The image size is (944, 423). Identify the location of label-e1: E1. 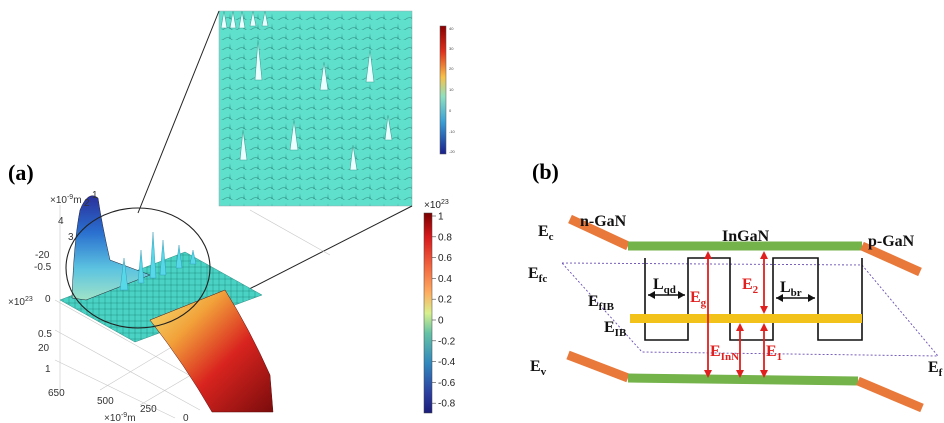
(774, 353).